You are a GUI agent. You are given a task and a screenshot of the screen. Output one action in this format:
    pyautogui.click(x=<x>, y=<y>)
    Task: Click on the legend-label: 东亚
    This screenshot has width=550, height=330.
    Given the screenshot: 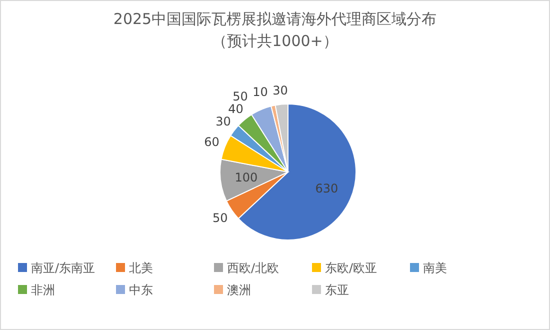 What is the action you would take?
    pyautogui.click(x=337, y=290)
    